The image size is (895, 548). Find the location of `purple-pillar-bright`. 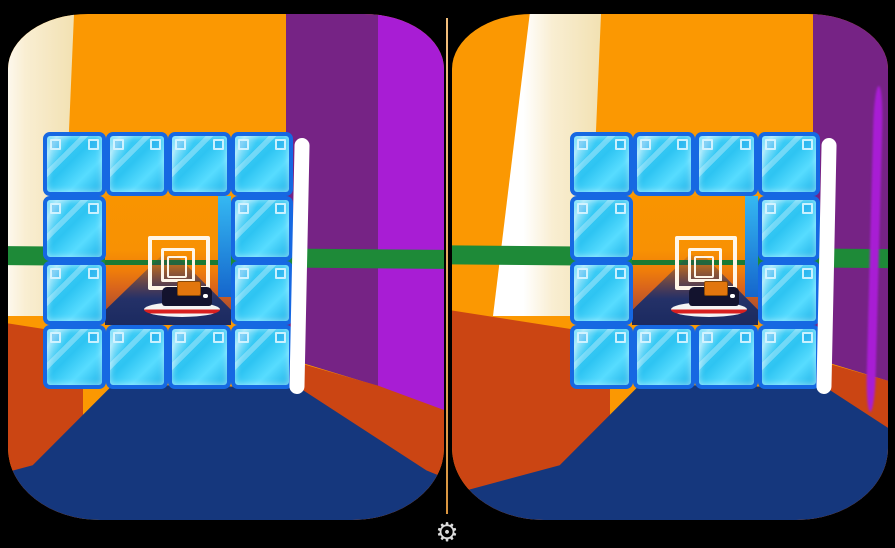

purple-pillar-bright is located at coordinates (411, 230).